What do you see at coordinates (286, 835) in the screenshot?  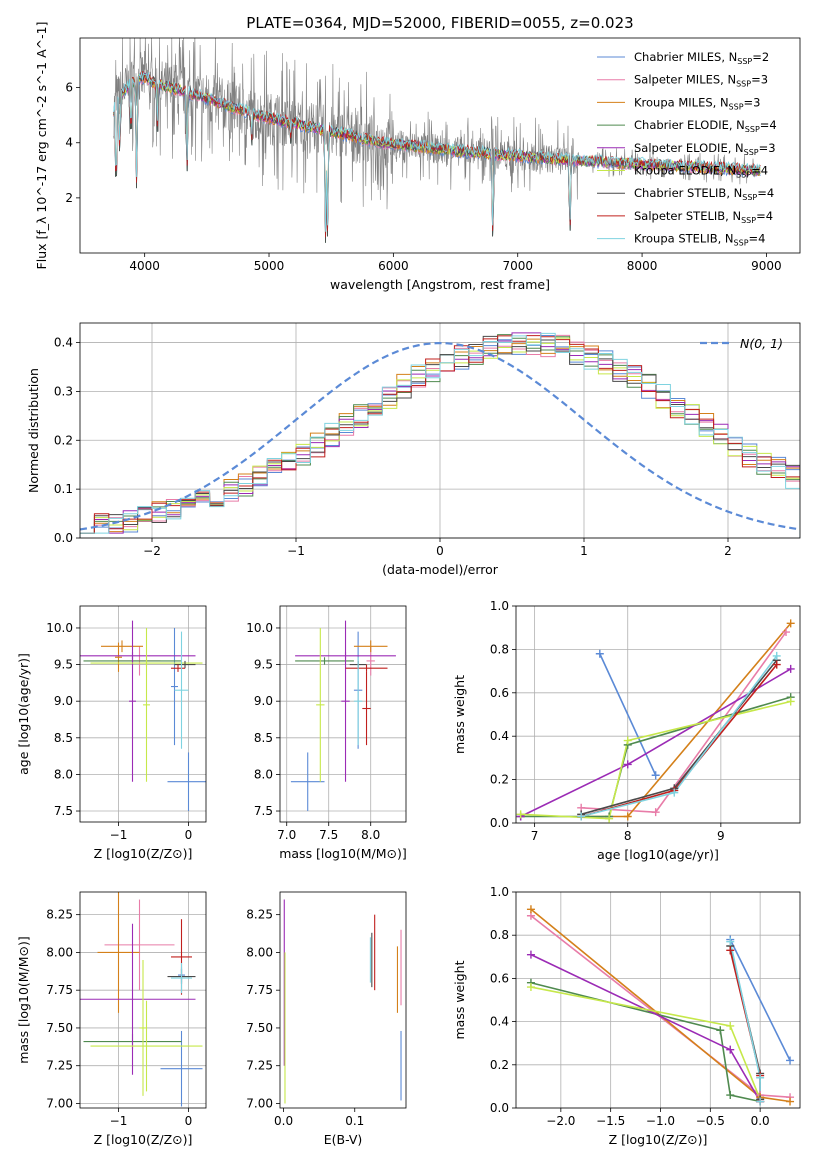 I see `x-tick-label: 7.0` at bounding box center [286, 835].